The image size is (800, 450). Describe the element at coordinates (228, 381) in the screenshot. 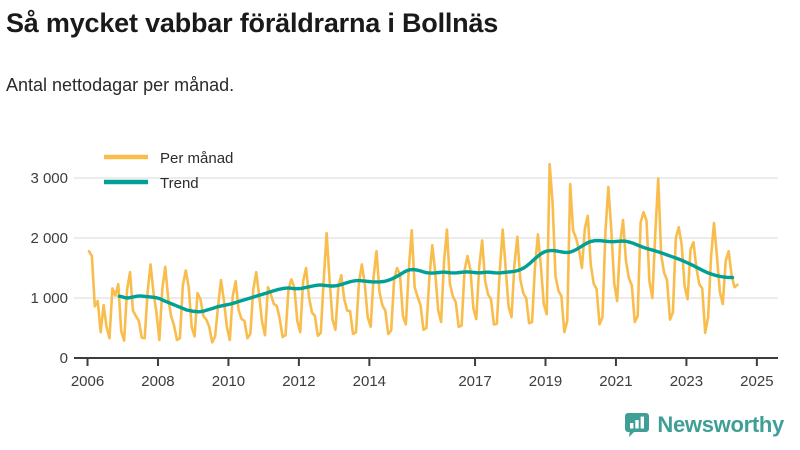

I see `x-axis-tick-label: 2010` at that location.